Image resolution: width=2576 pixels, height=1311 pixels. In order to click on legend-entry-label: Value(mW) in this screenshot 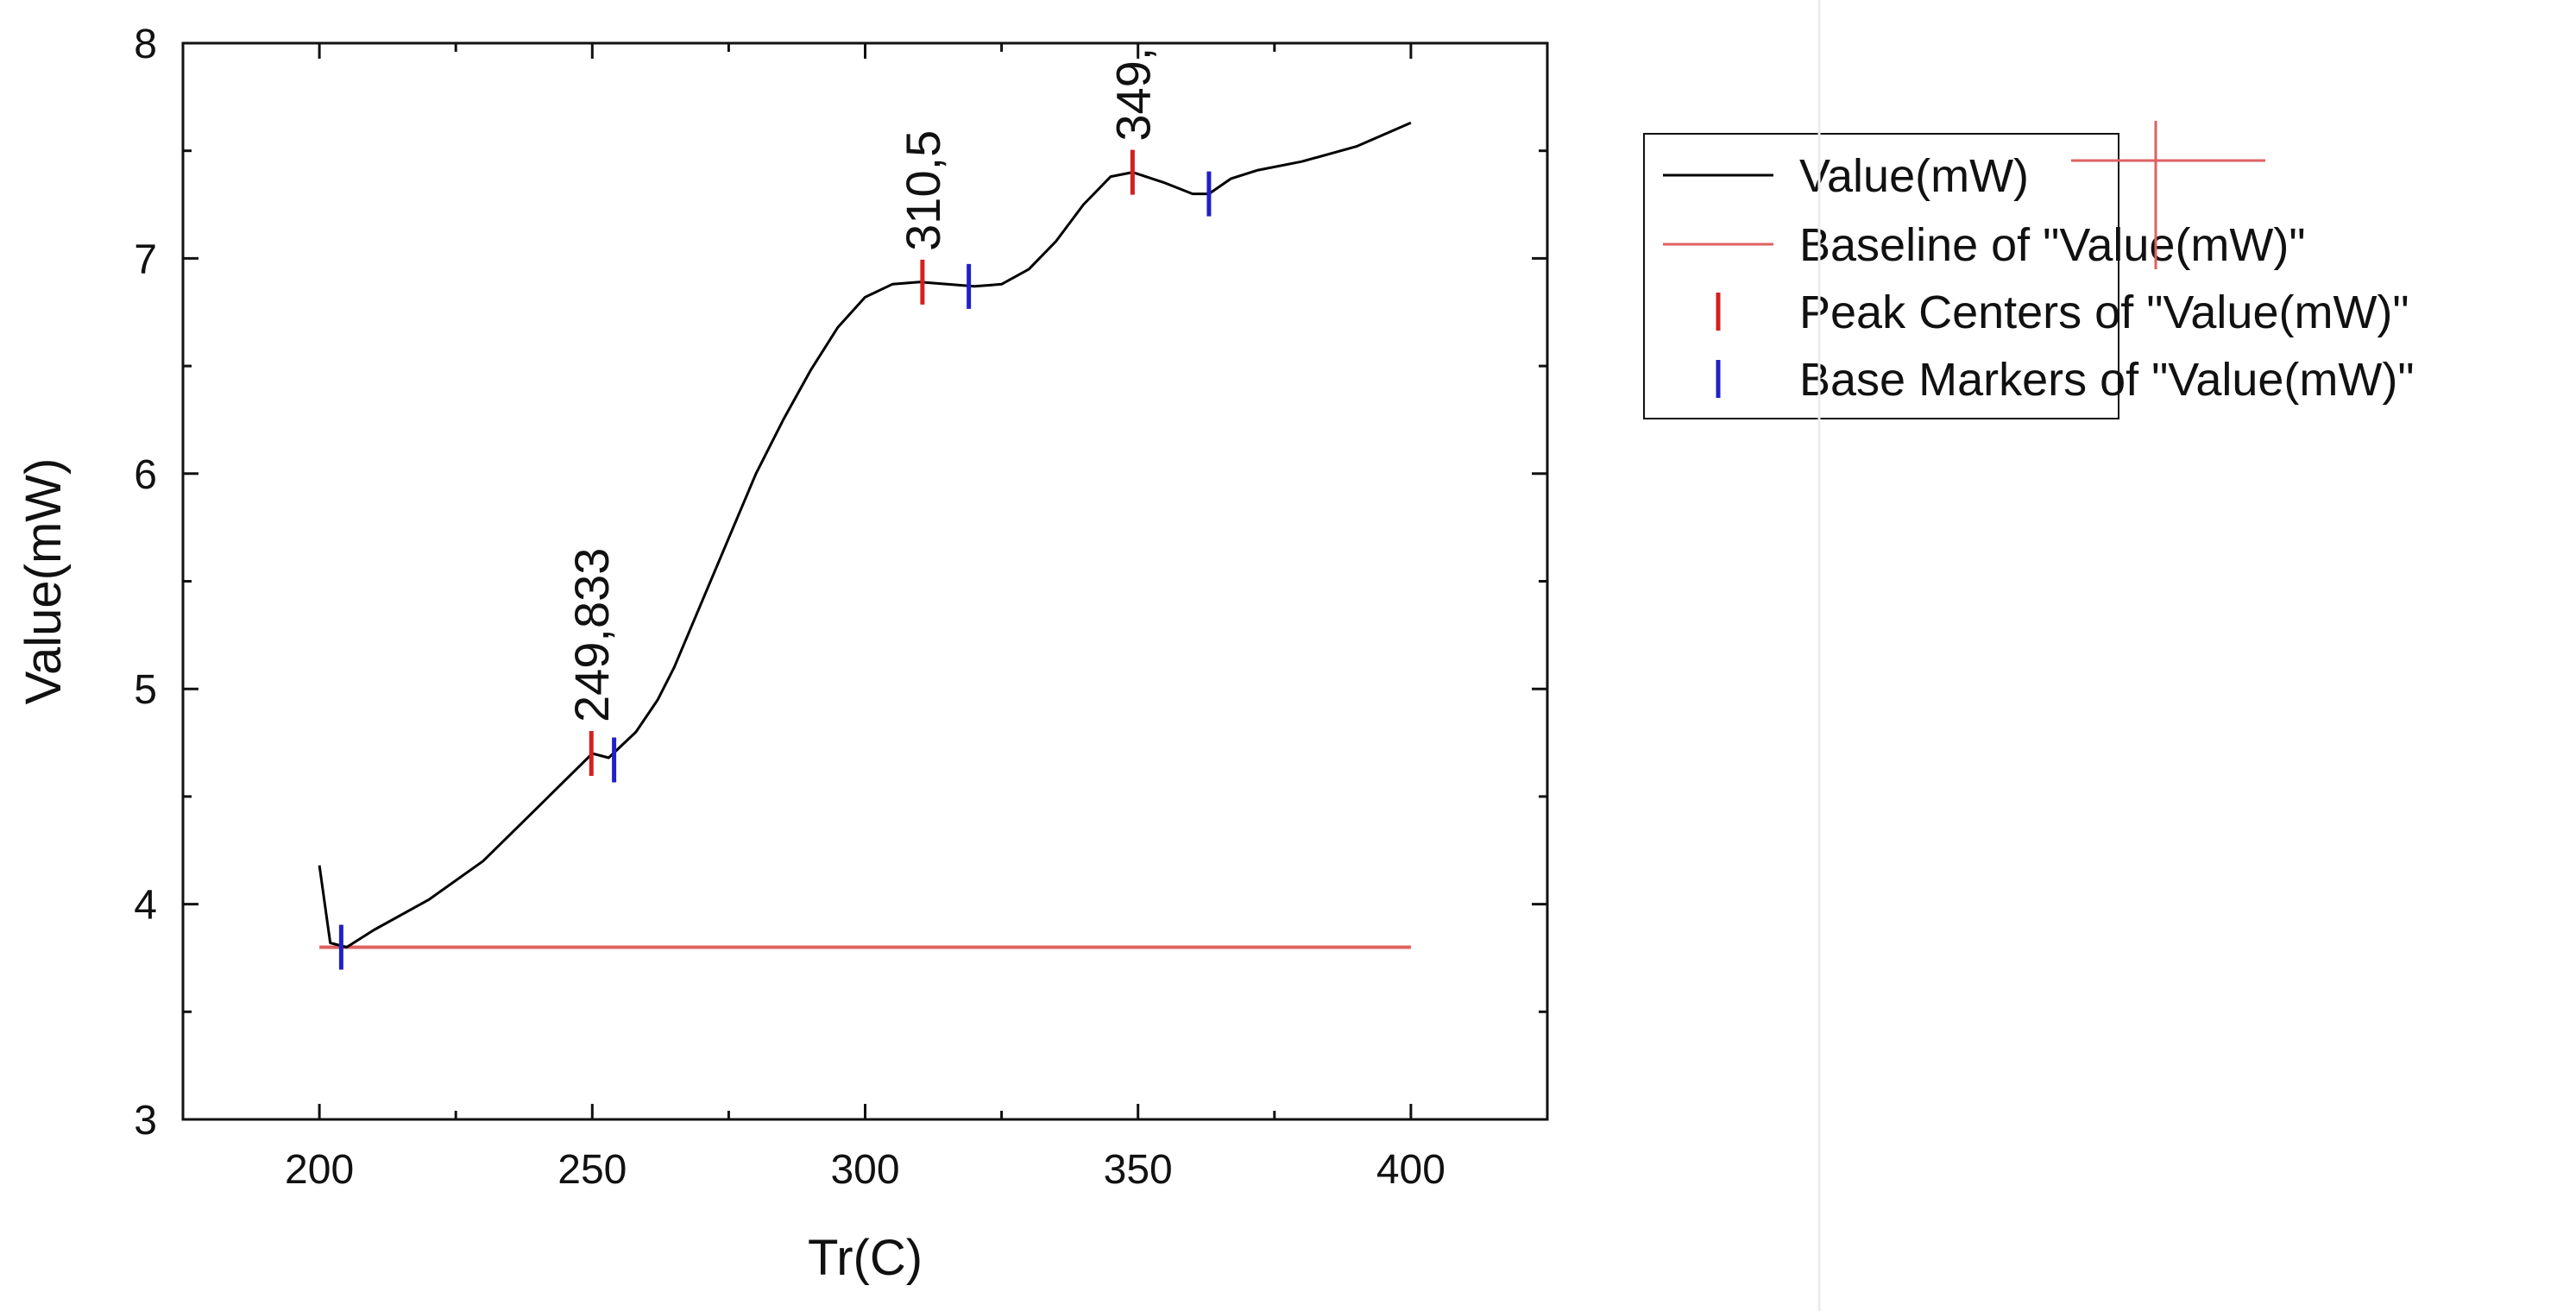, I will do `click(1914, 176)`.